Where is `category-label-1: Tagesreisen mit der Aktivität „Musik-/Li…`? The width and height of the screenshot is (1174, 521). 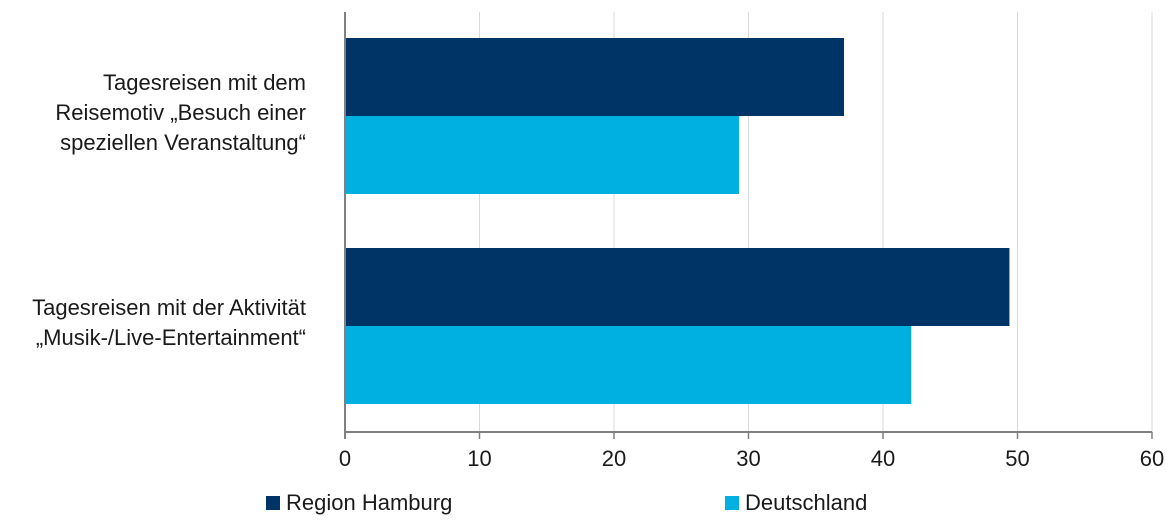 category-label-1: Tagesreisen mit der Aktivität „Musik-/Li… is located at coordinates (169, 322).